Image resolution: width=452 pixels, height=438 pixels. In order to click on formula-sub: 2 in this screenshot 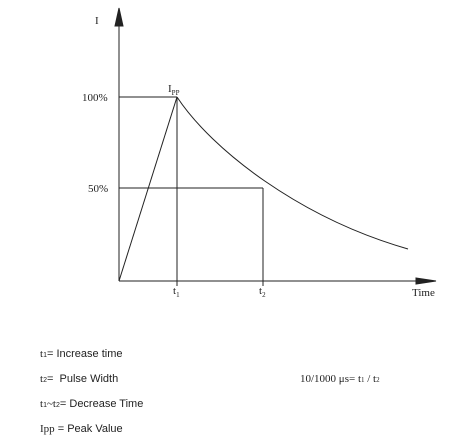, I will do `click(378, 380)`.